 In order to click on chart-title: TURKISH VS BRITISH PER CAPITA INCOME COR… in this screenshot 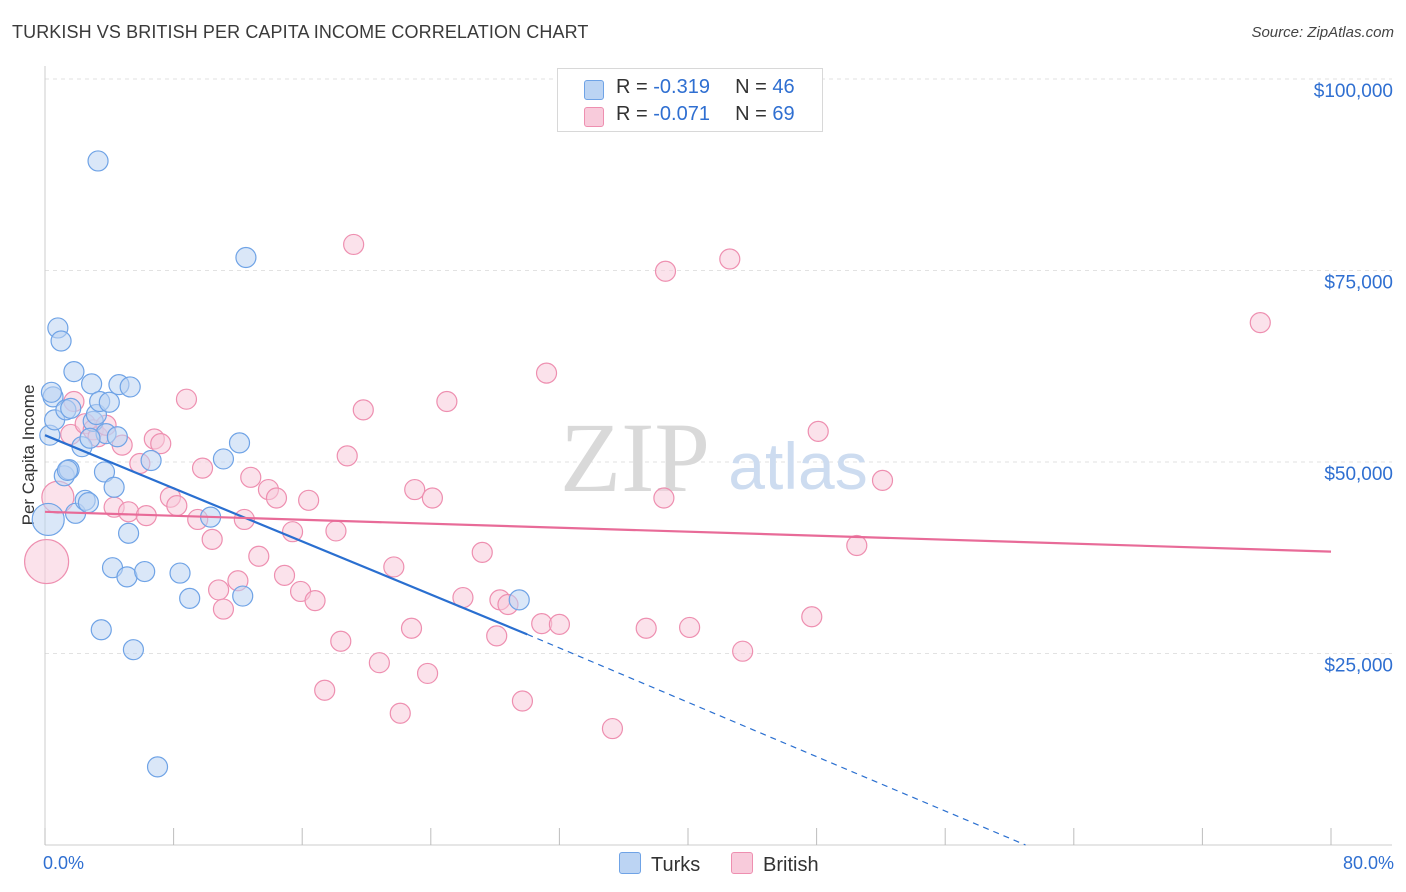, I will do `click(300, 32)`.